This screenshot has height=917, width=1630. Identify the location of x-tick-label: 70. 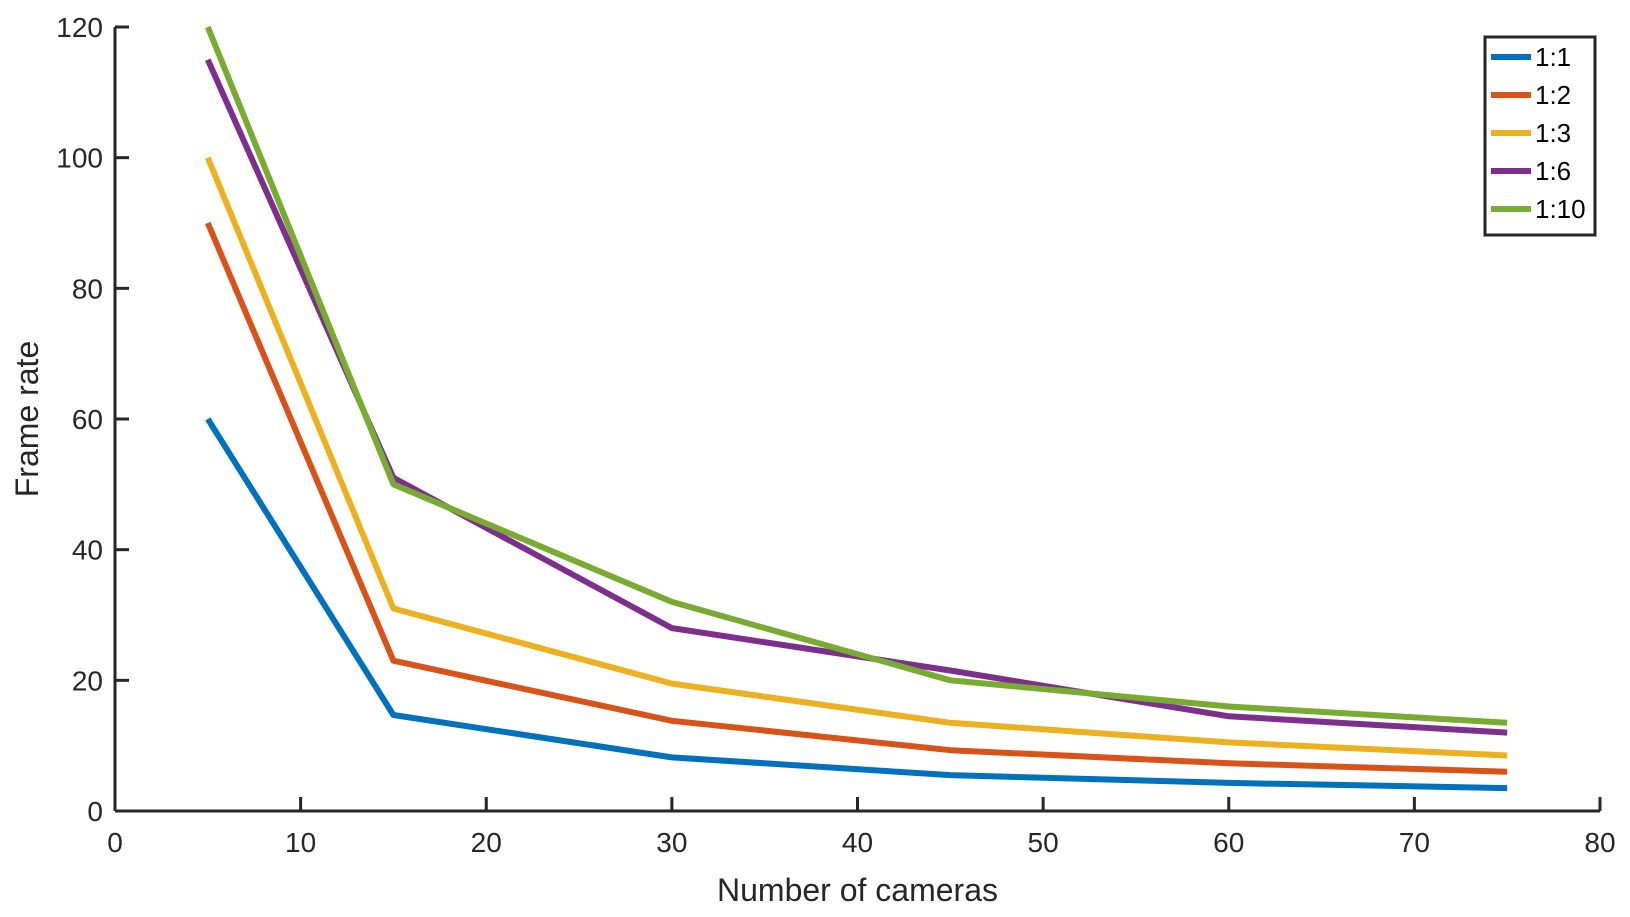
(1414, 842).